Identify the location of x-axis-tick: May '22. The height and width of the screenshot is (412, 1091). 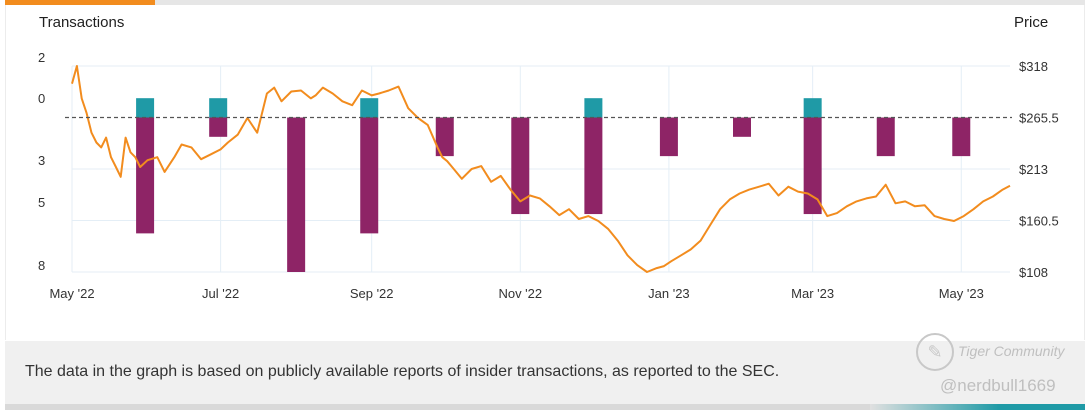
(71, 293).